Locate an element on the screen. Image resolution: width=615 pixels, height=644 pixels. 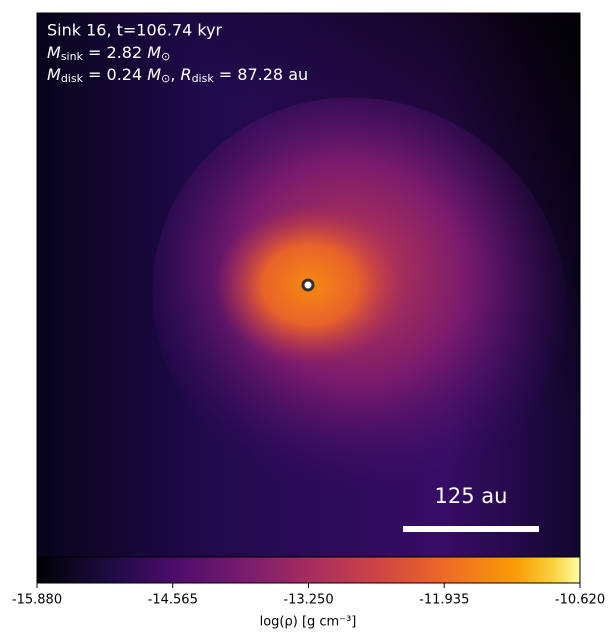
sink-marker is located at coordinates (308, 285).